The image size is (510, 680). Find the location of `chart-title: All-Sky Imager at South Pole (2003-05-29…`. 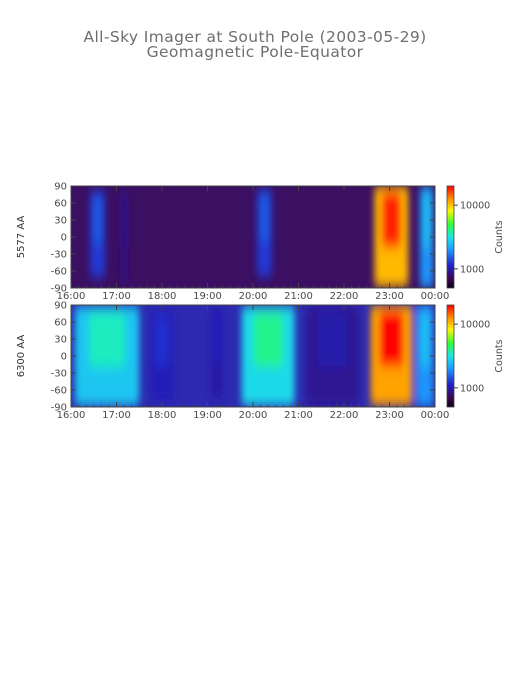

chart-title: All-Sky Imager at South Pole (2003-05-29… is located at coordinates (254, 37).